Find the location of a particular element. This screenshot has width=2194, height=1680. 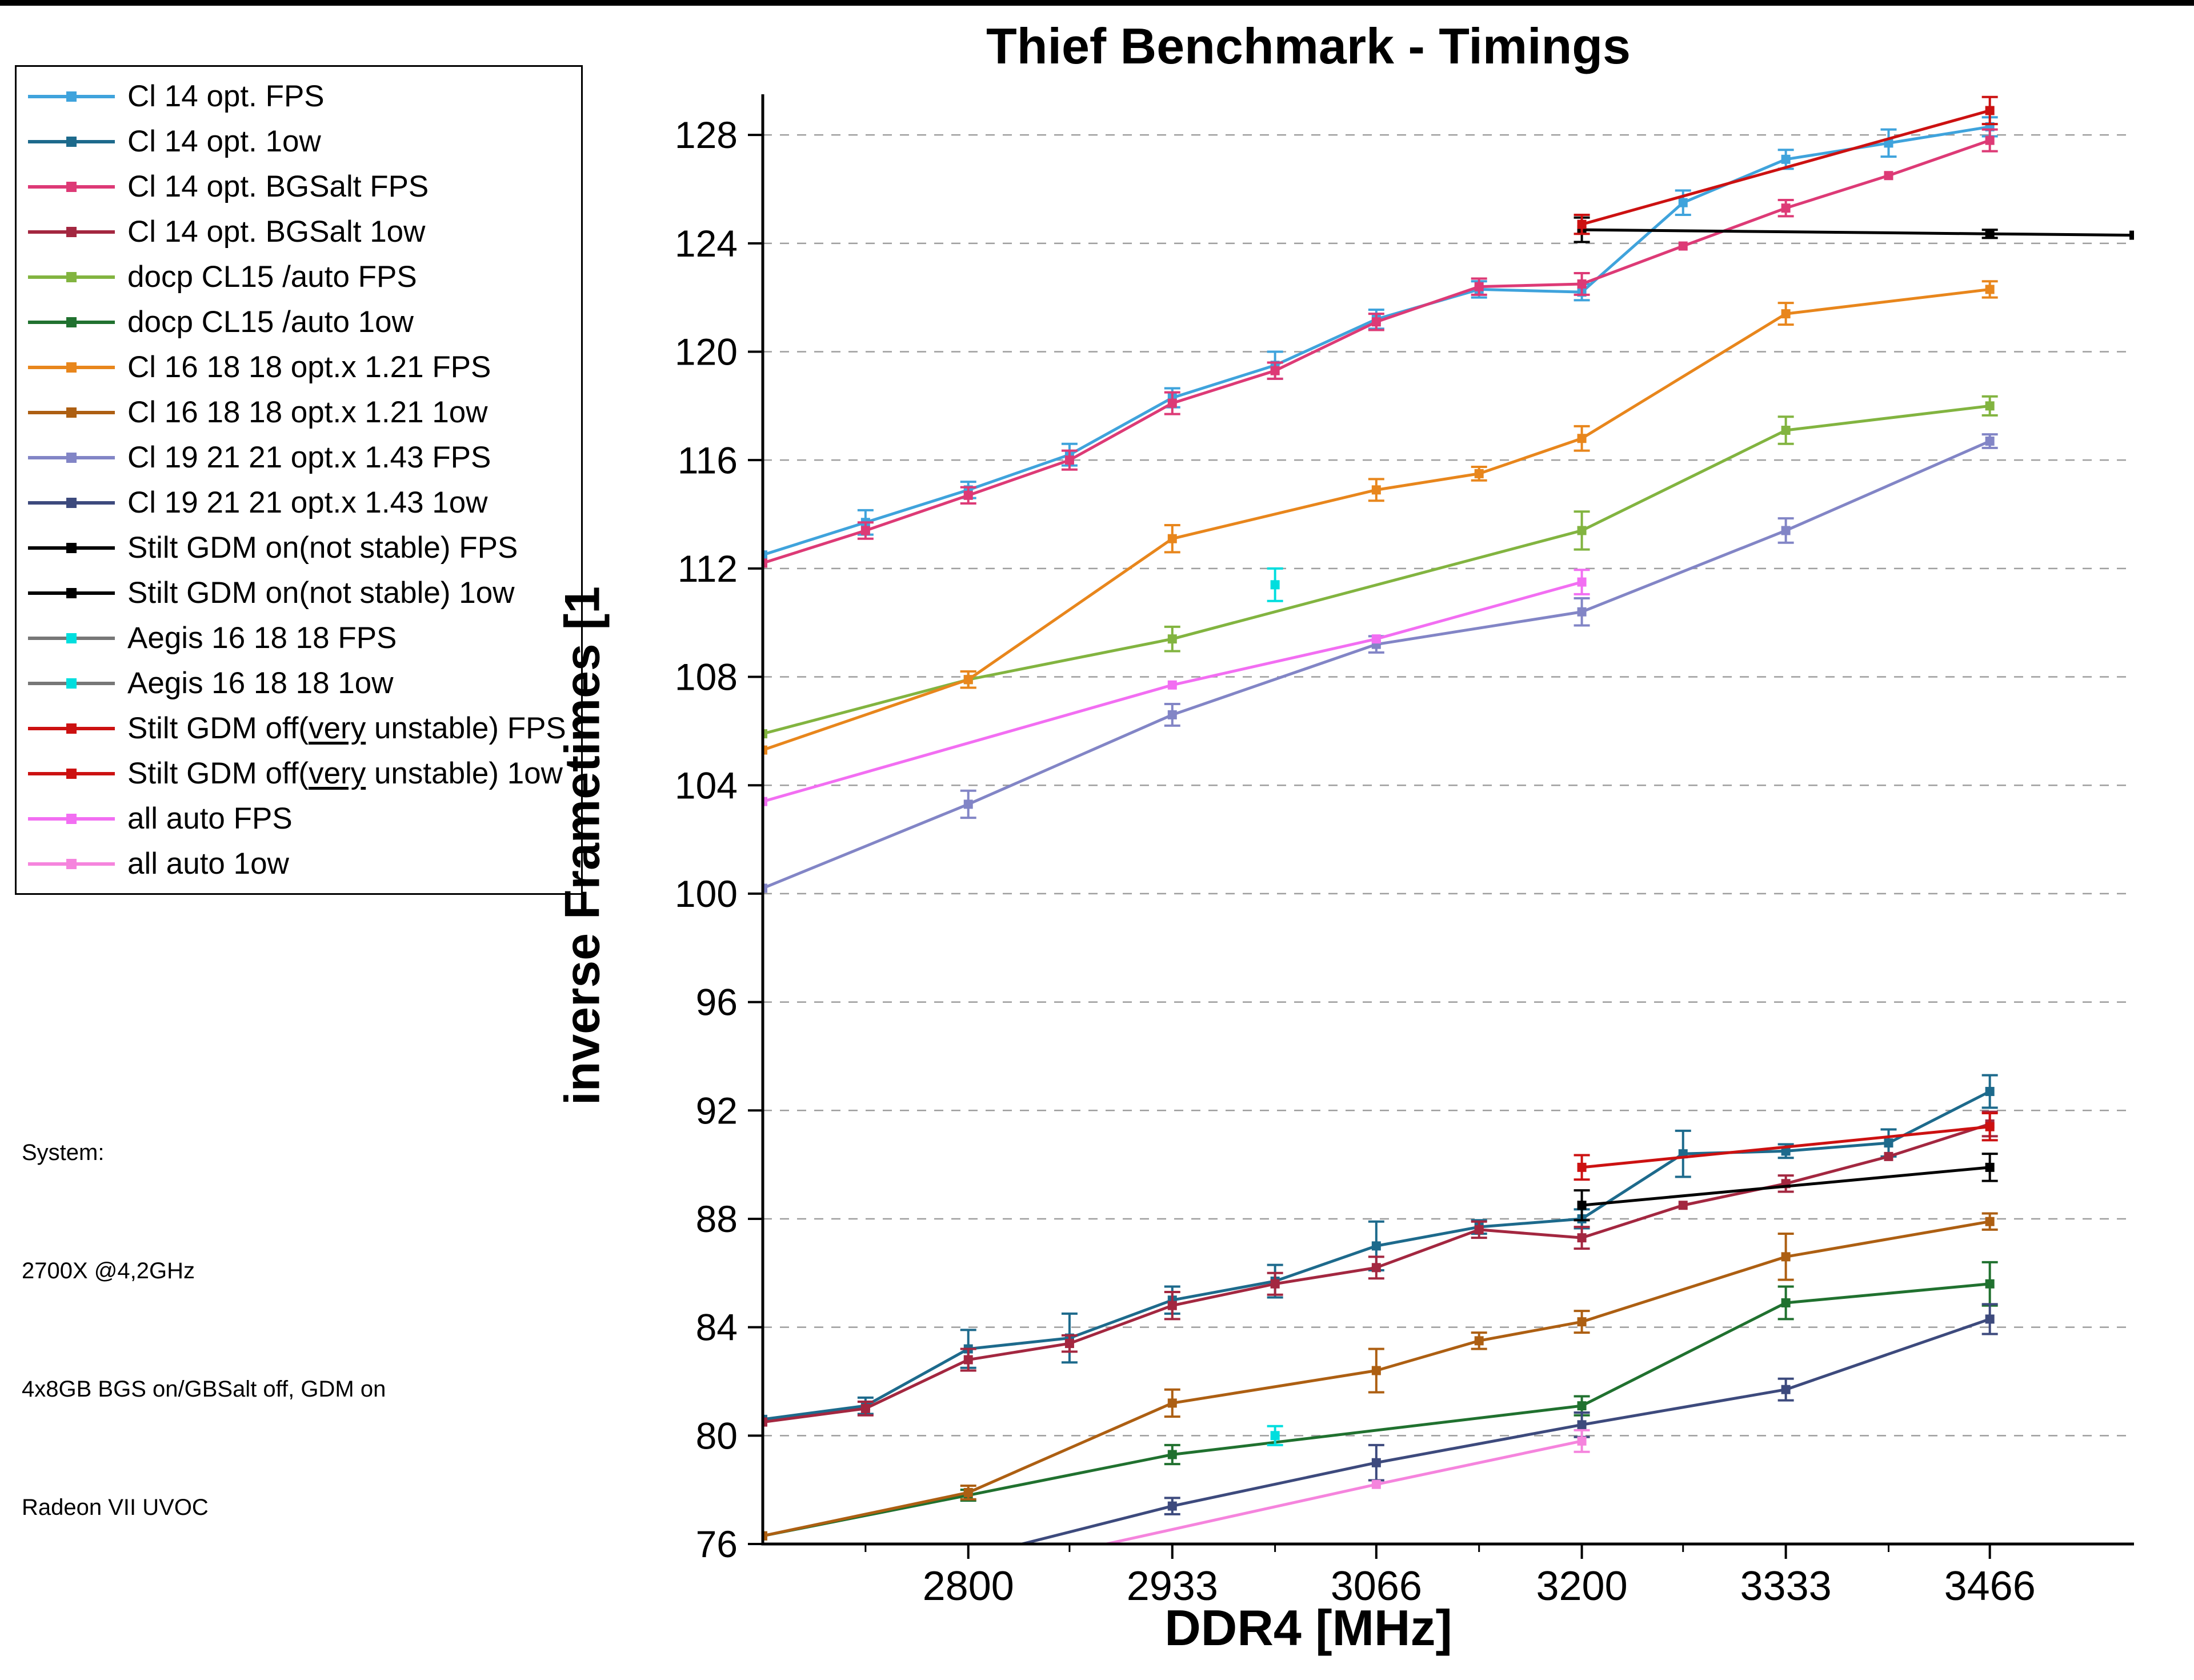

y-tick-label: 80 is located at coordinates (717, 1435).